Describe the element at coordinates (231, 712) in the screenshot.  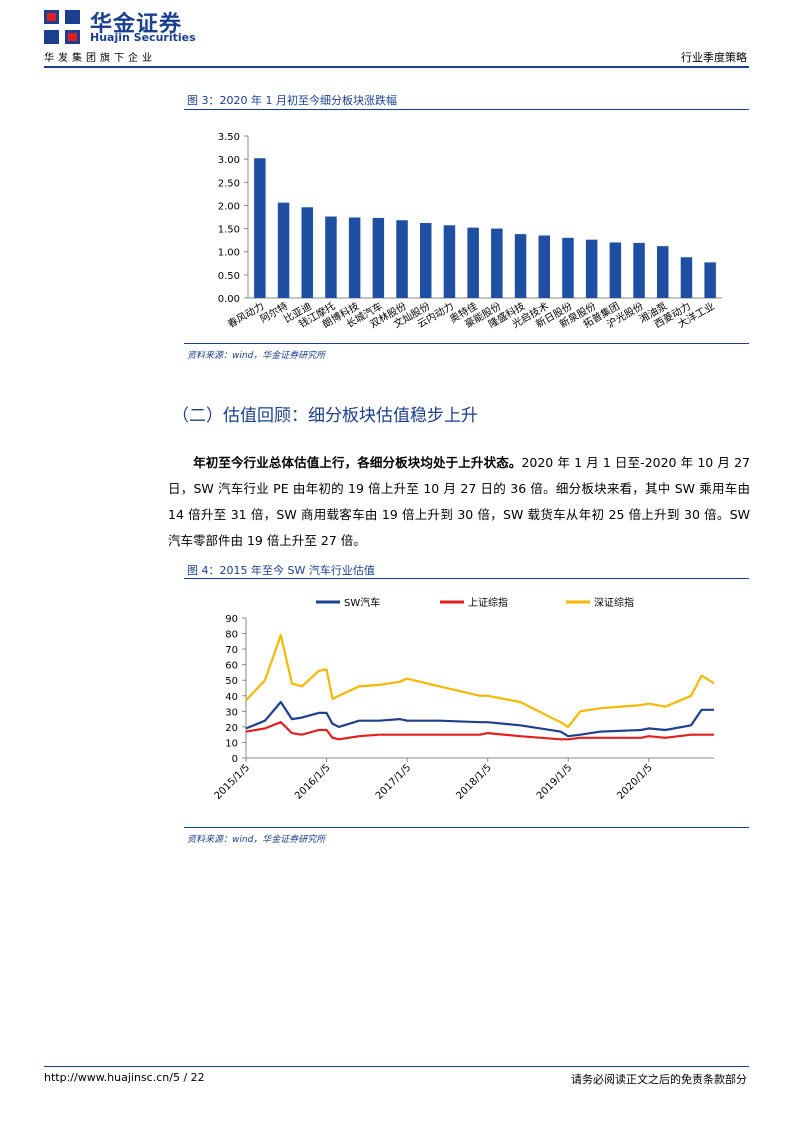
I see `y-tick-label: 30` at that location.